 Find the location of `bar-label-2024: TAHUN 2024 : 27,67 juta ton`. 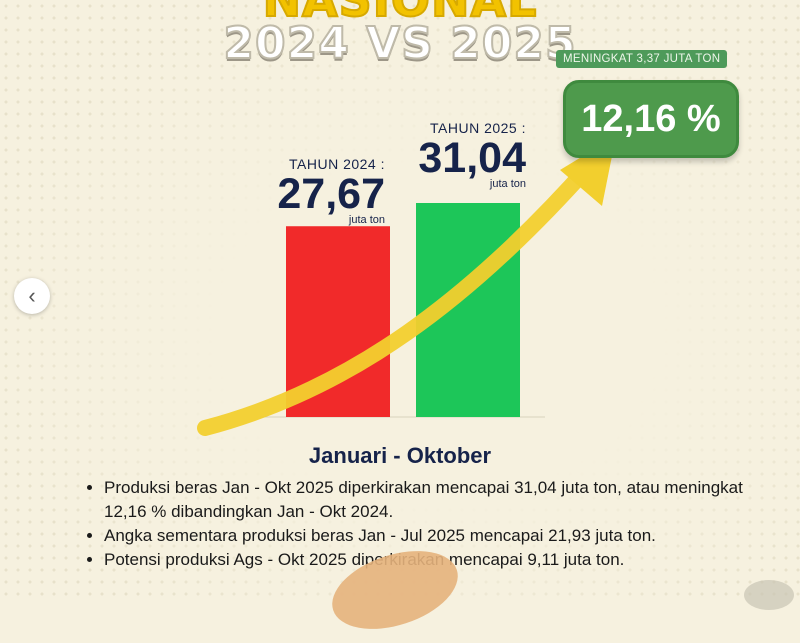

bar-label-2024: TAHUN 2024 : 27,67 juta ton is located at coordinates (327, 191).